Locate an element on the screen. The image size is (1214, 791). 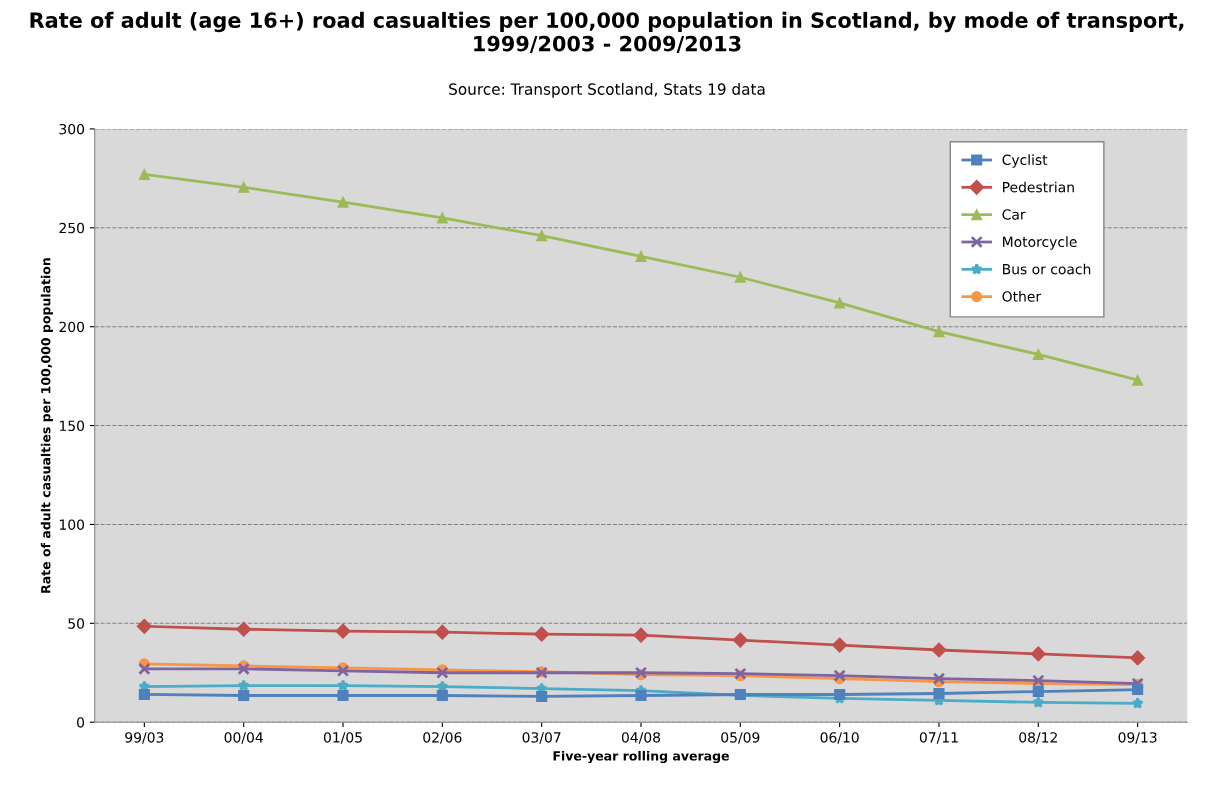
x-tick-label: 00/04 is located at coordinates (243, 738).